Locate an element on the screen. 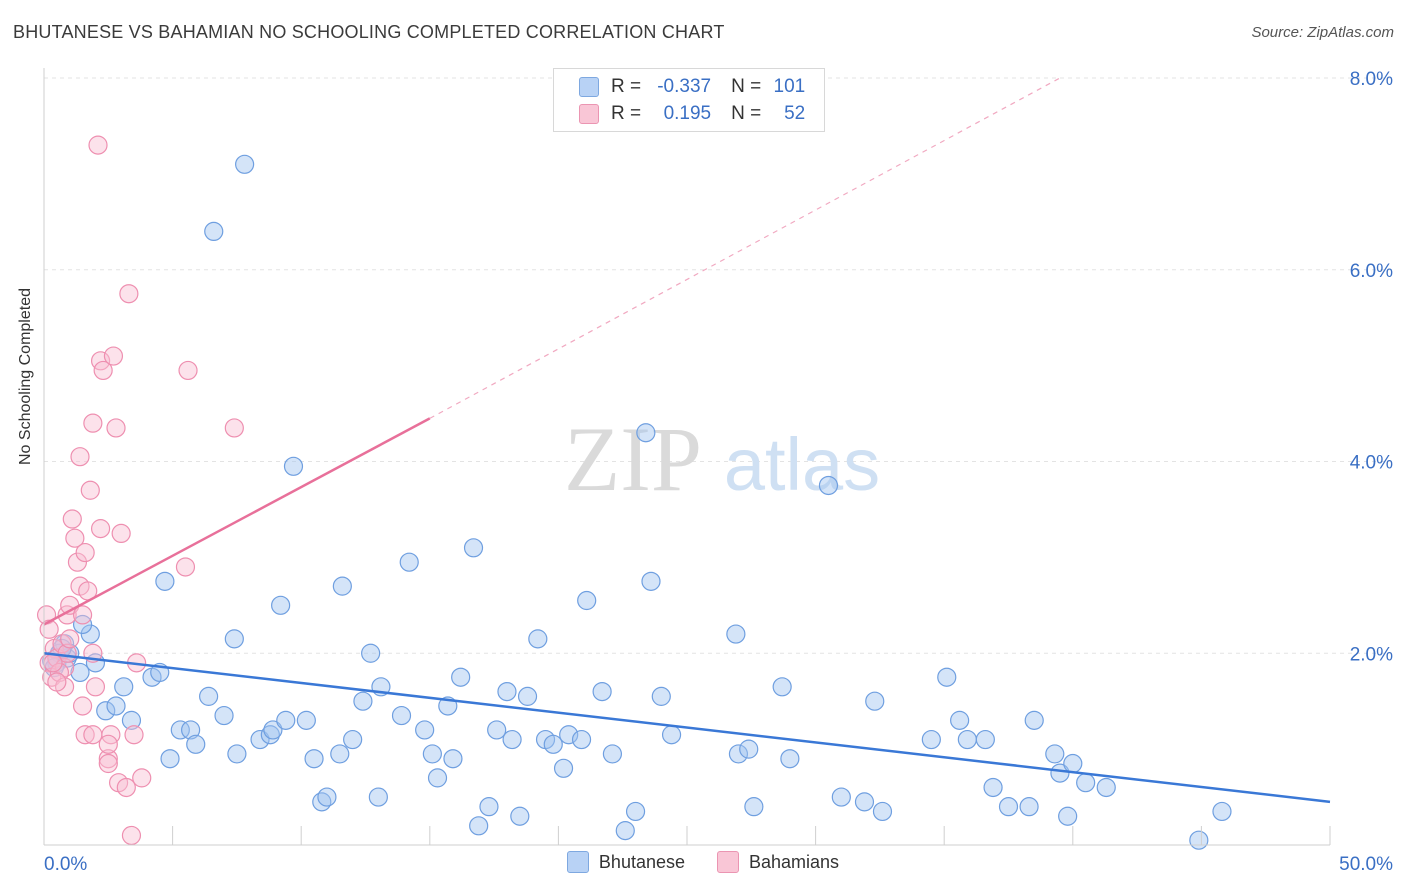 The height and width of the screenshot is (892, 1406). legend-item-bahamians: Bahamians is located at coordinates (778, 862).